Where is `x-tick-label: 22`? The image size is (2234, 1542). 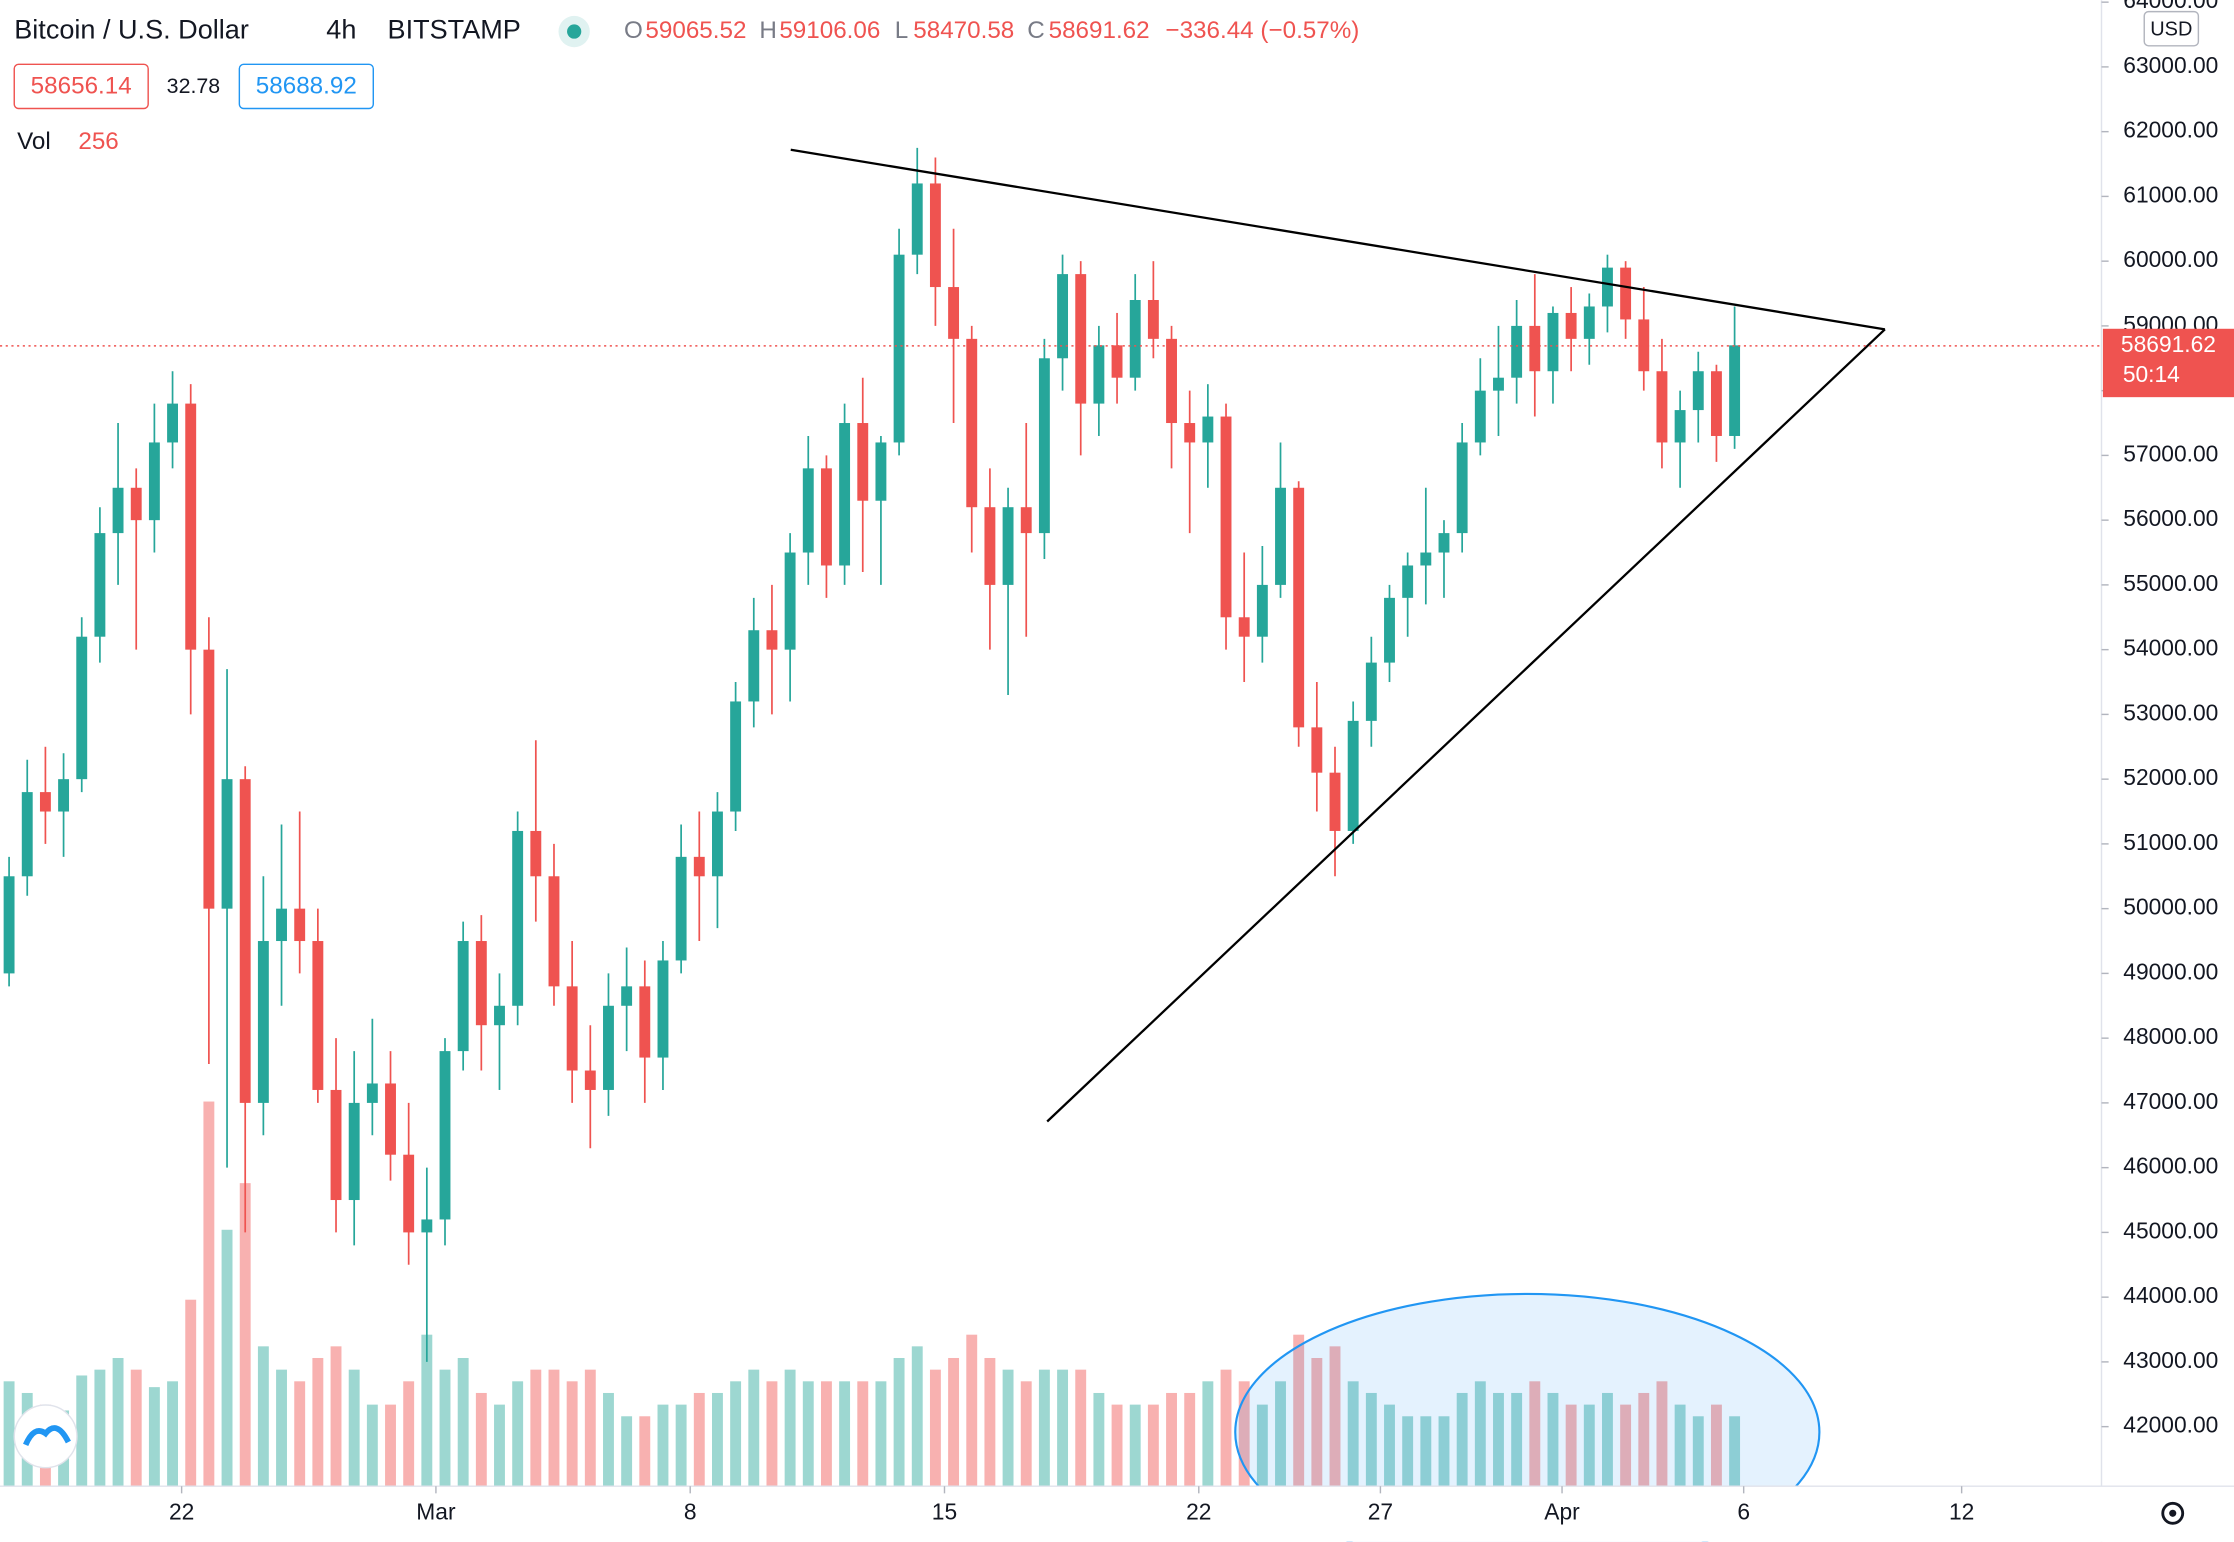 x-tick-label: 22 is located at coordinates (1198, 1511).